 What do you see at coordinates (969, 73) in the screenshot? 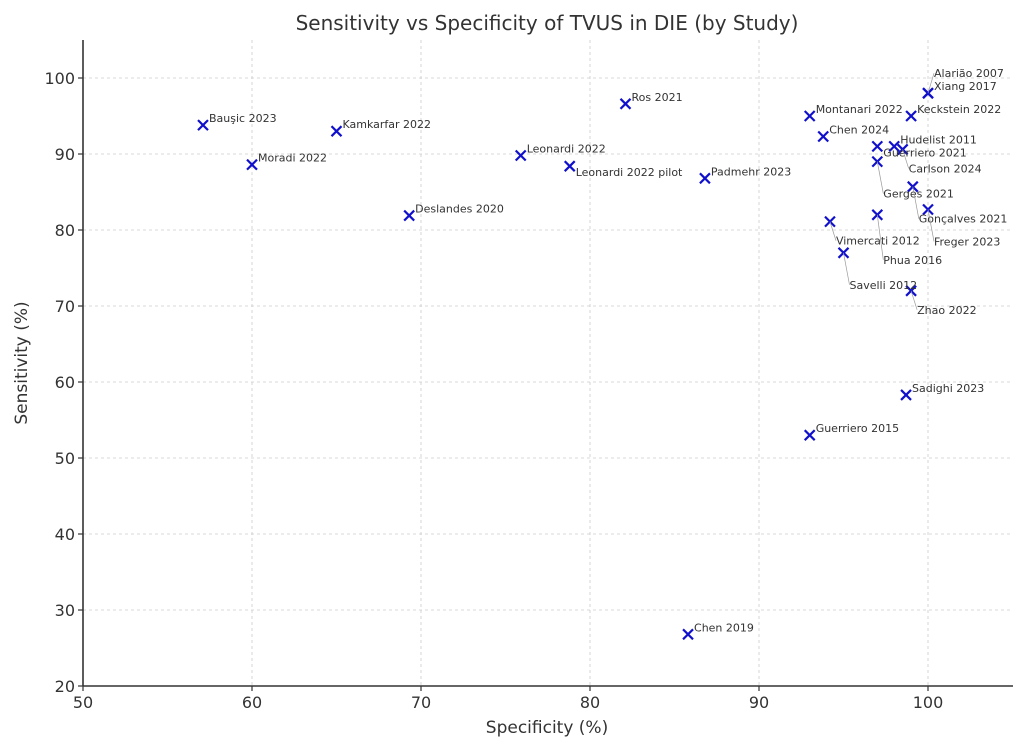
I see `point-label: Alarião 2007` at bounding box center [969, 73].